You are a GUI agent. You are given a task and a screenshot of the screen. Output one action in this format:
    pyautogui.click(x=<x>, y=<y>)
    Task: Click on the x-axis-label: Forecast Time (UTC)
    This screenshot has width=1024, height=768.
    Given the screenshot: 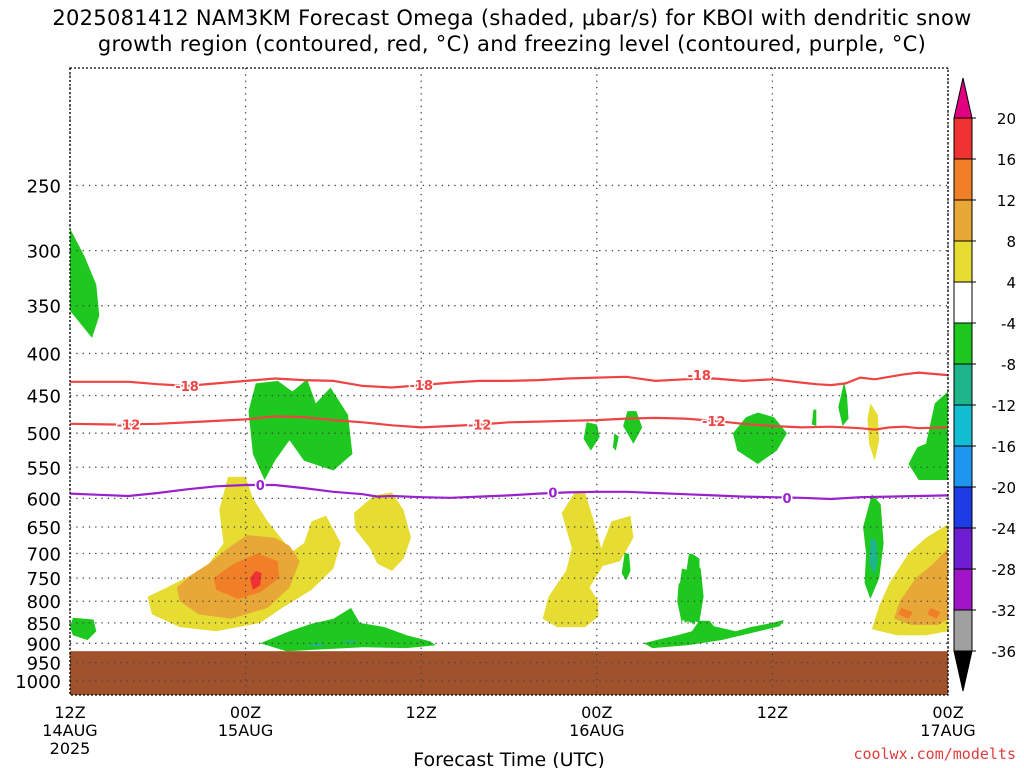 What is the action you would take?
    pyautogui.click(x=508, y=758)
    